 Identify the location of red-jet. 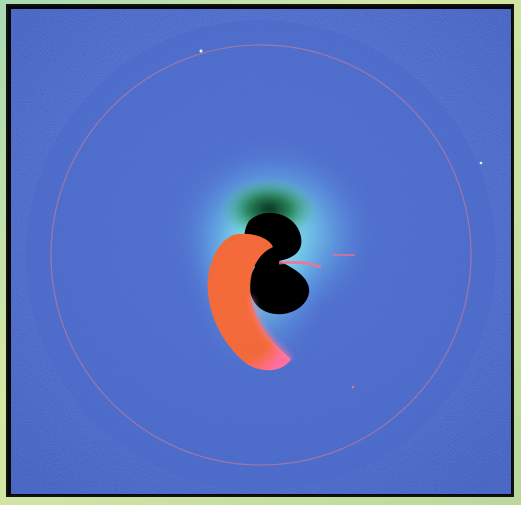
(300, 264).